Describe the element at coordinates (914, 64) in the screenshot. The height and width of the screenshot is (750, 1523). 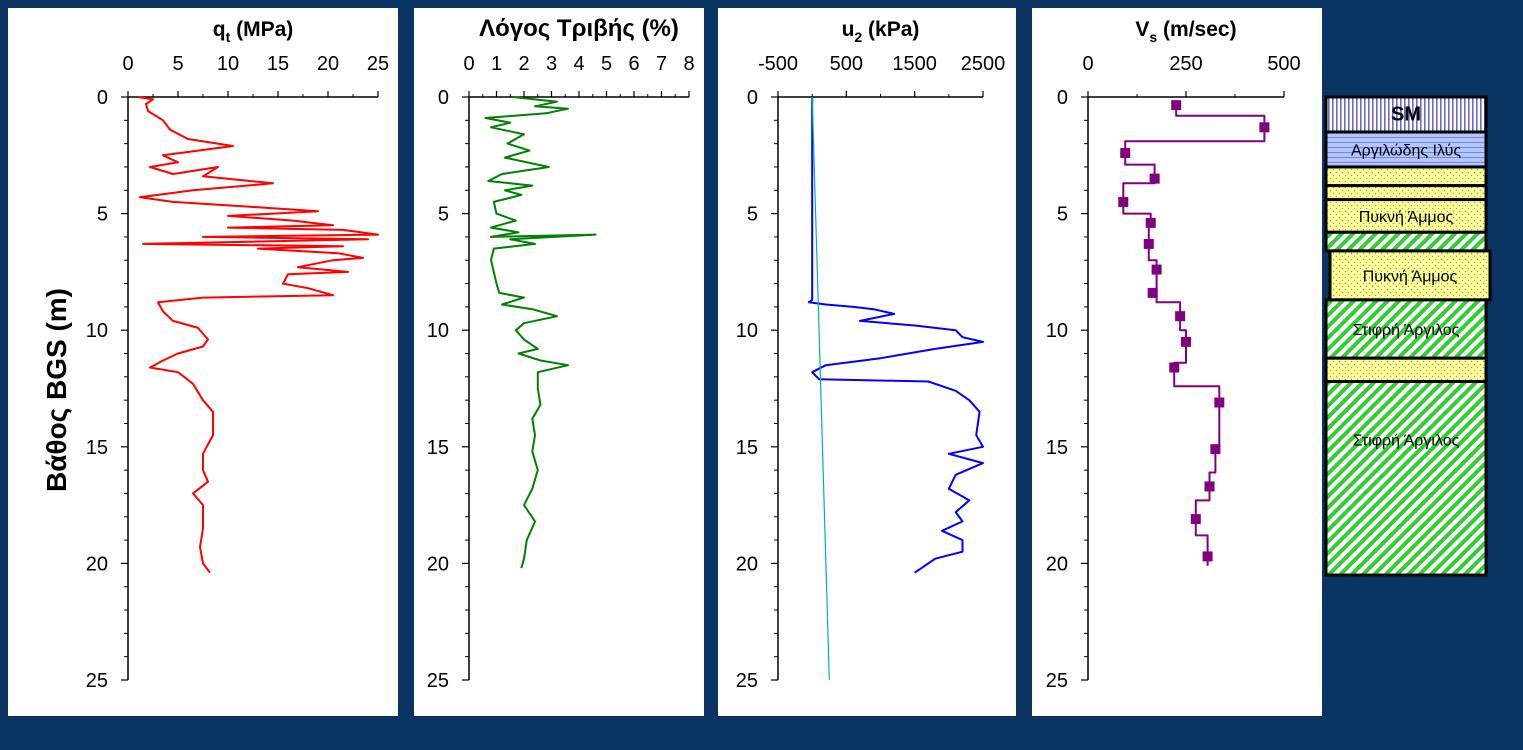
I see `x-tick-label: 1500` at that location.